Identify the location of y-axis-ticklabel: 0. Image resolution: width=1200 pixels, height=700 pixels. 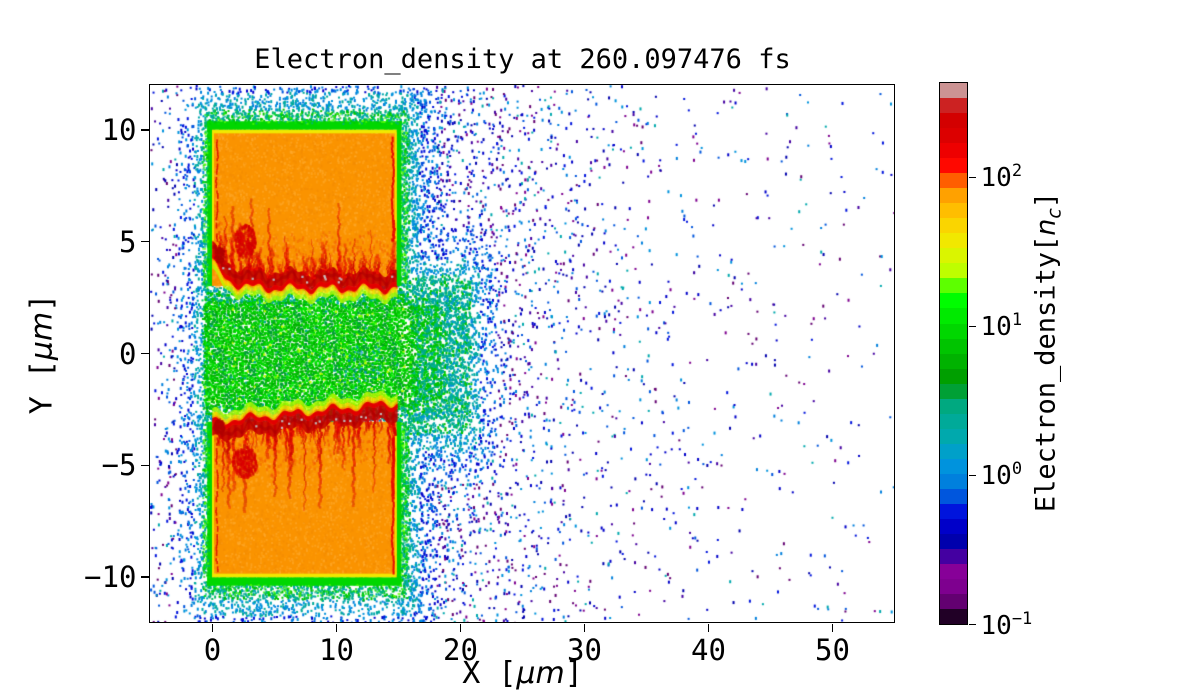
(128, 353).